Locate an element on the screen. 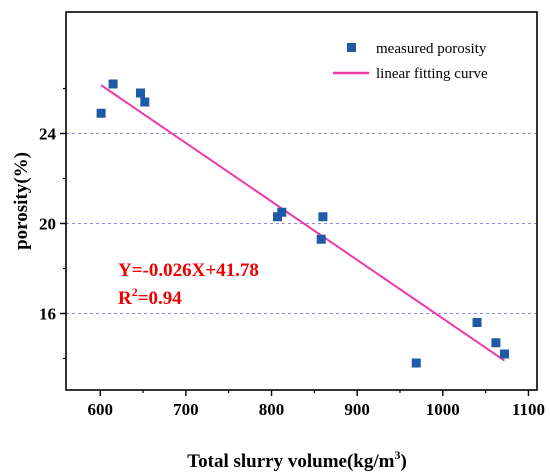 The height and width of the screenshot is (476, 550). r-squared-prefix: R is located at coordinates (125, 298).